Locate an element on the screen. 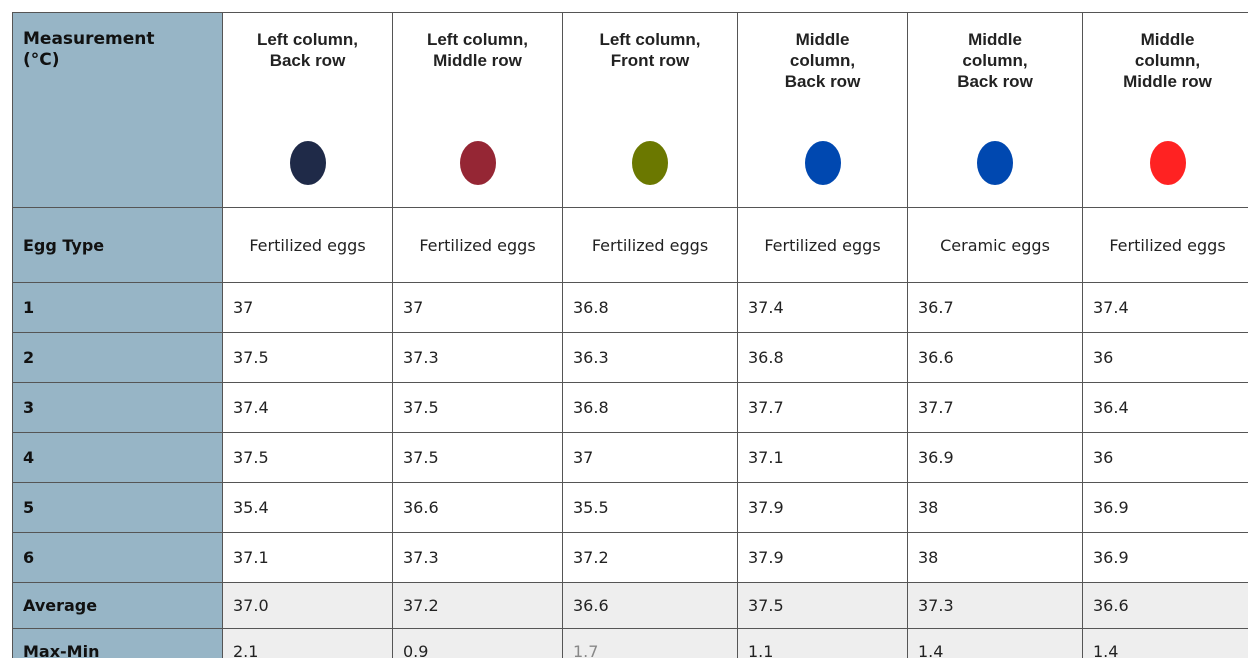 This screenshot has width=1248, height=658. table-cell: 37.0 is located at coordinates (307, 605).